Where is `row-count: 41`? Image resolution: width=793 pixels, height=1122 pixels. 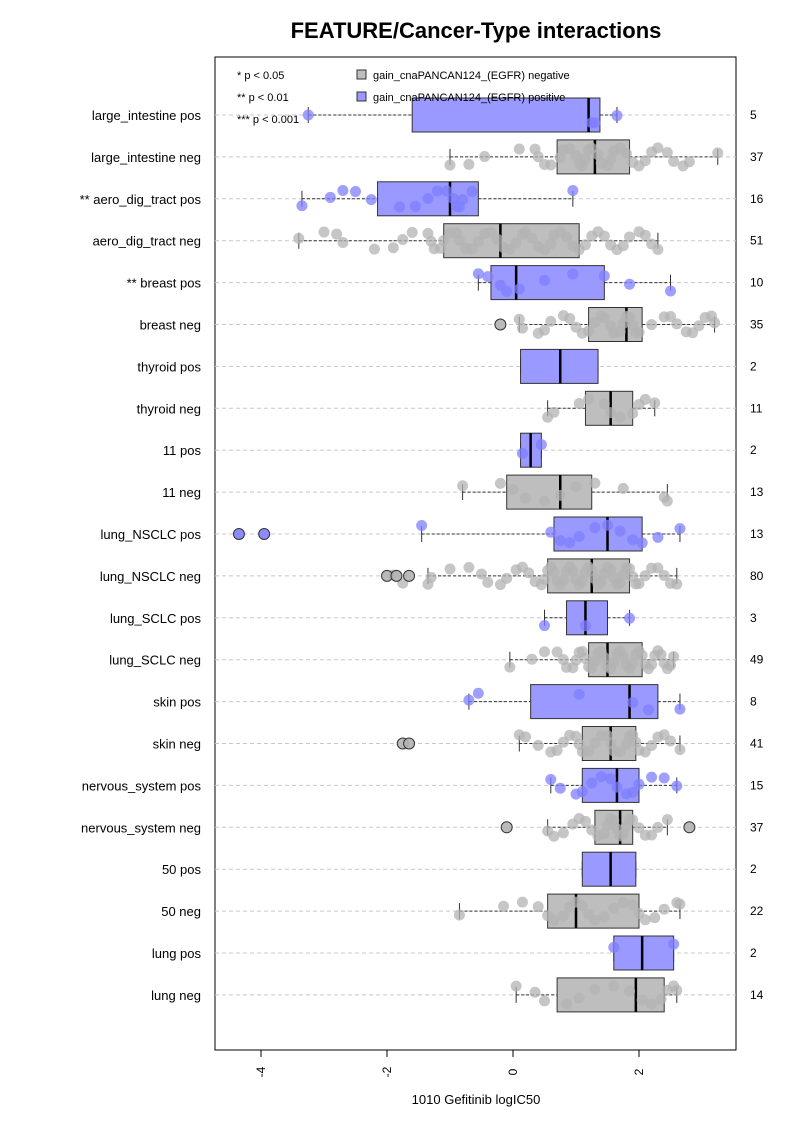
row-count: 41 is located at coordinates (757, 744).